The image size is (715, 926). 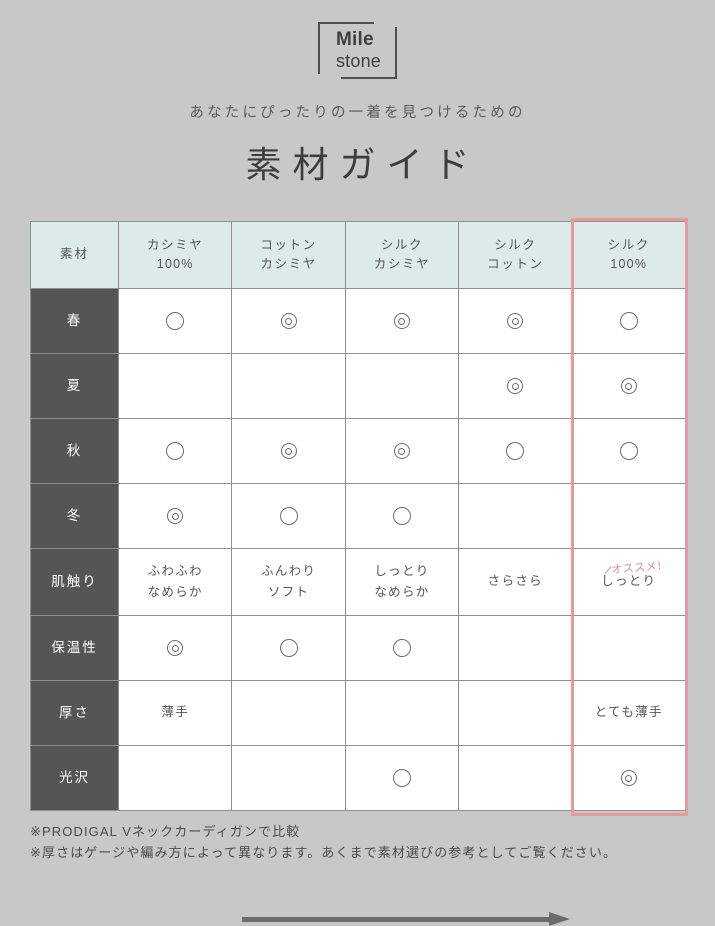 I want to click on column-header-cotton-cashmere: コットン カシミヤ, so click(x=288, y=255).